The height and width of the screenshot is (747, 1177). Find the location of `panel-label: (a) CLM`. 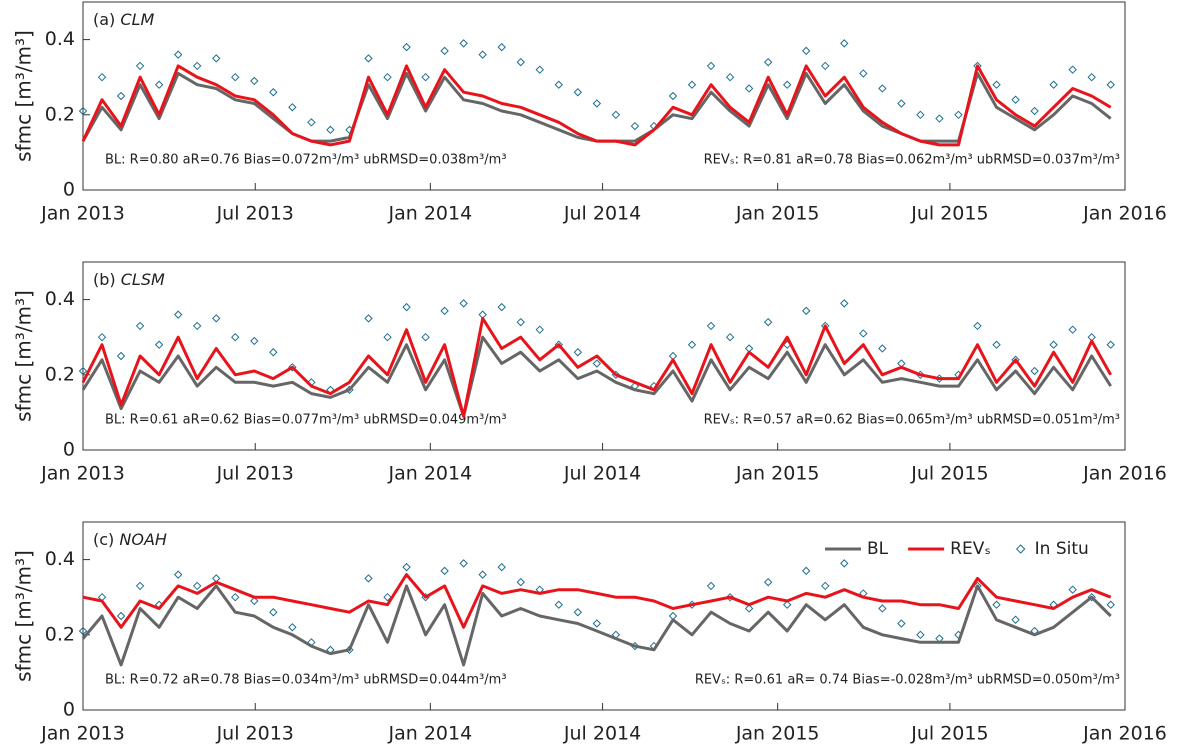

panel-label: (a) CLM is located at coordinates (123, 19).